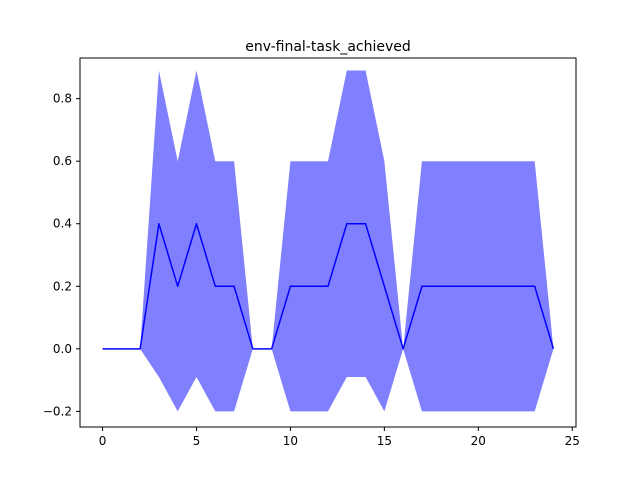 Image resolution: width=640 pixels, height=480 pixels. Describe the element at coordinates (62, 99) in the screenshot. I see `y-tick-label: 0.8` at that location.